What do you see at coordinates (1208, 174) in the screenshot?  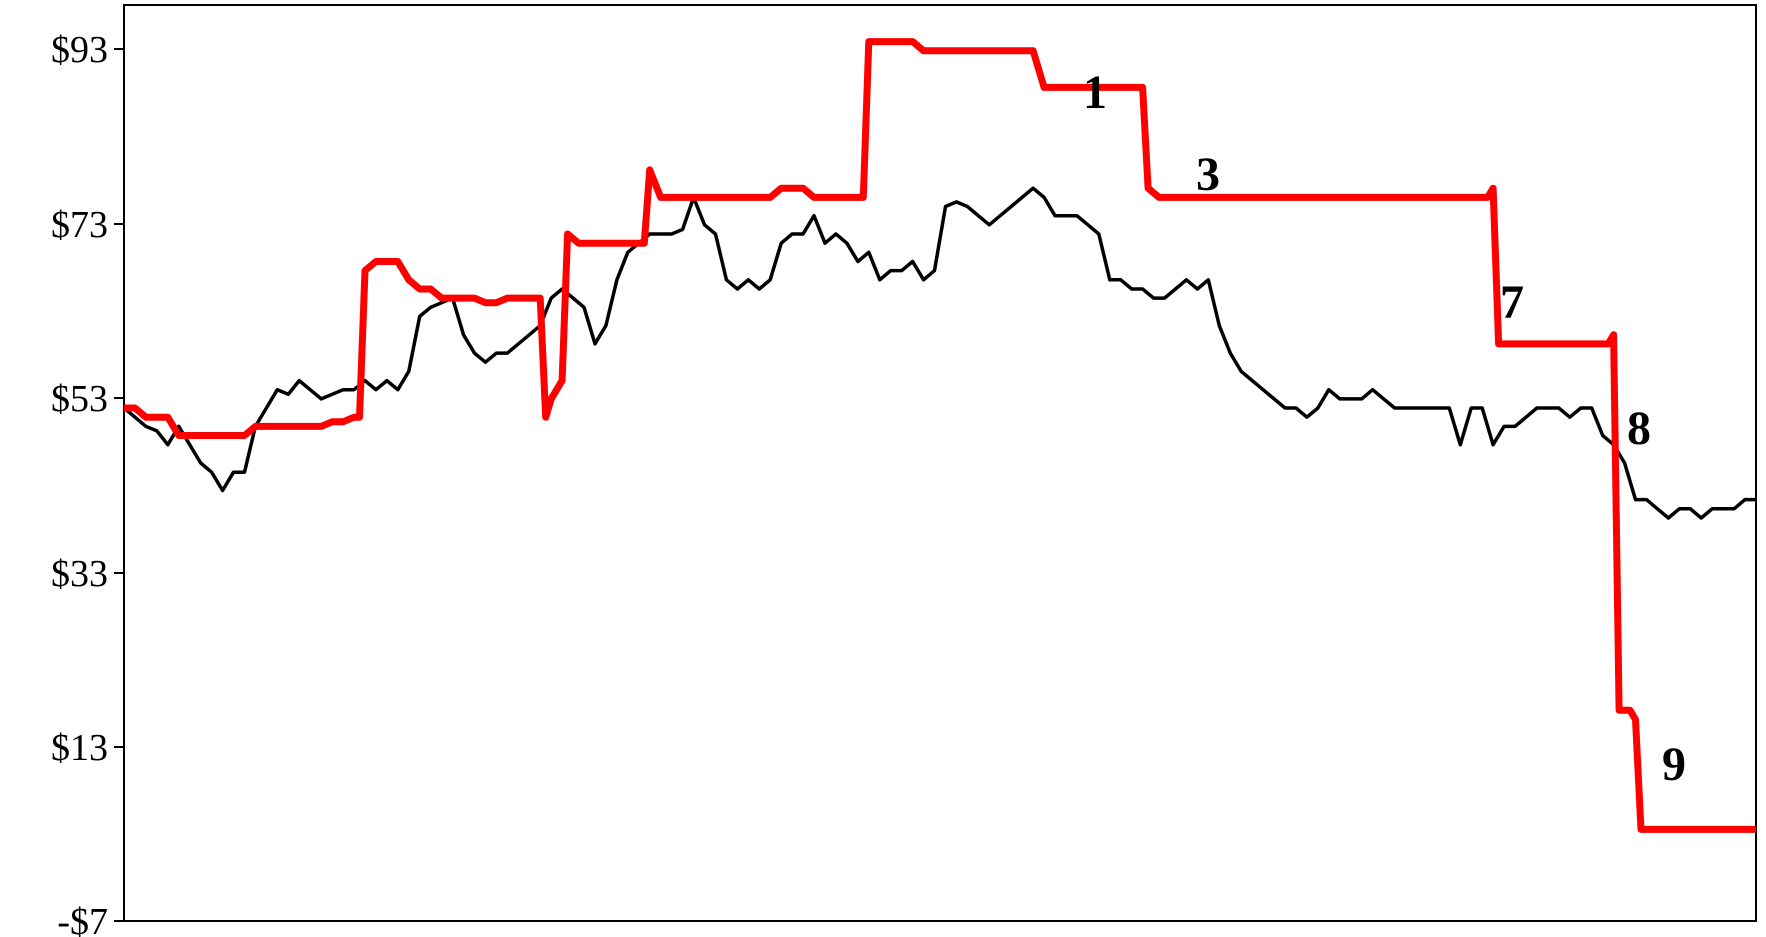 I see `annotation-label: 3` at bounding box center [1208, 174].